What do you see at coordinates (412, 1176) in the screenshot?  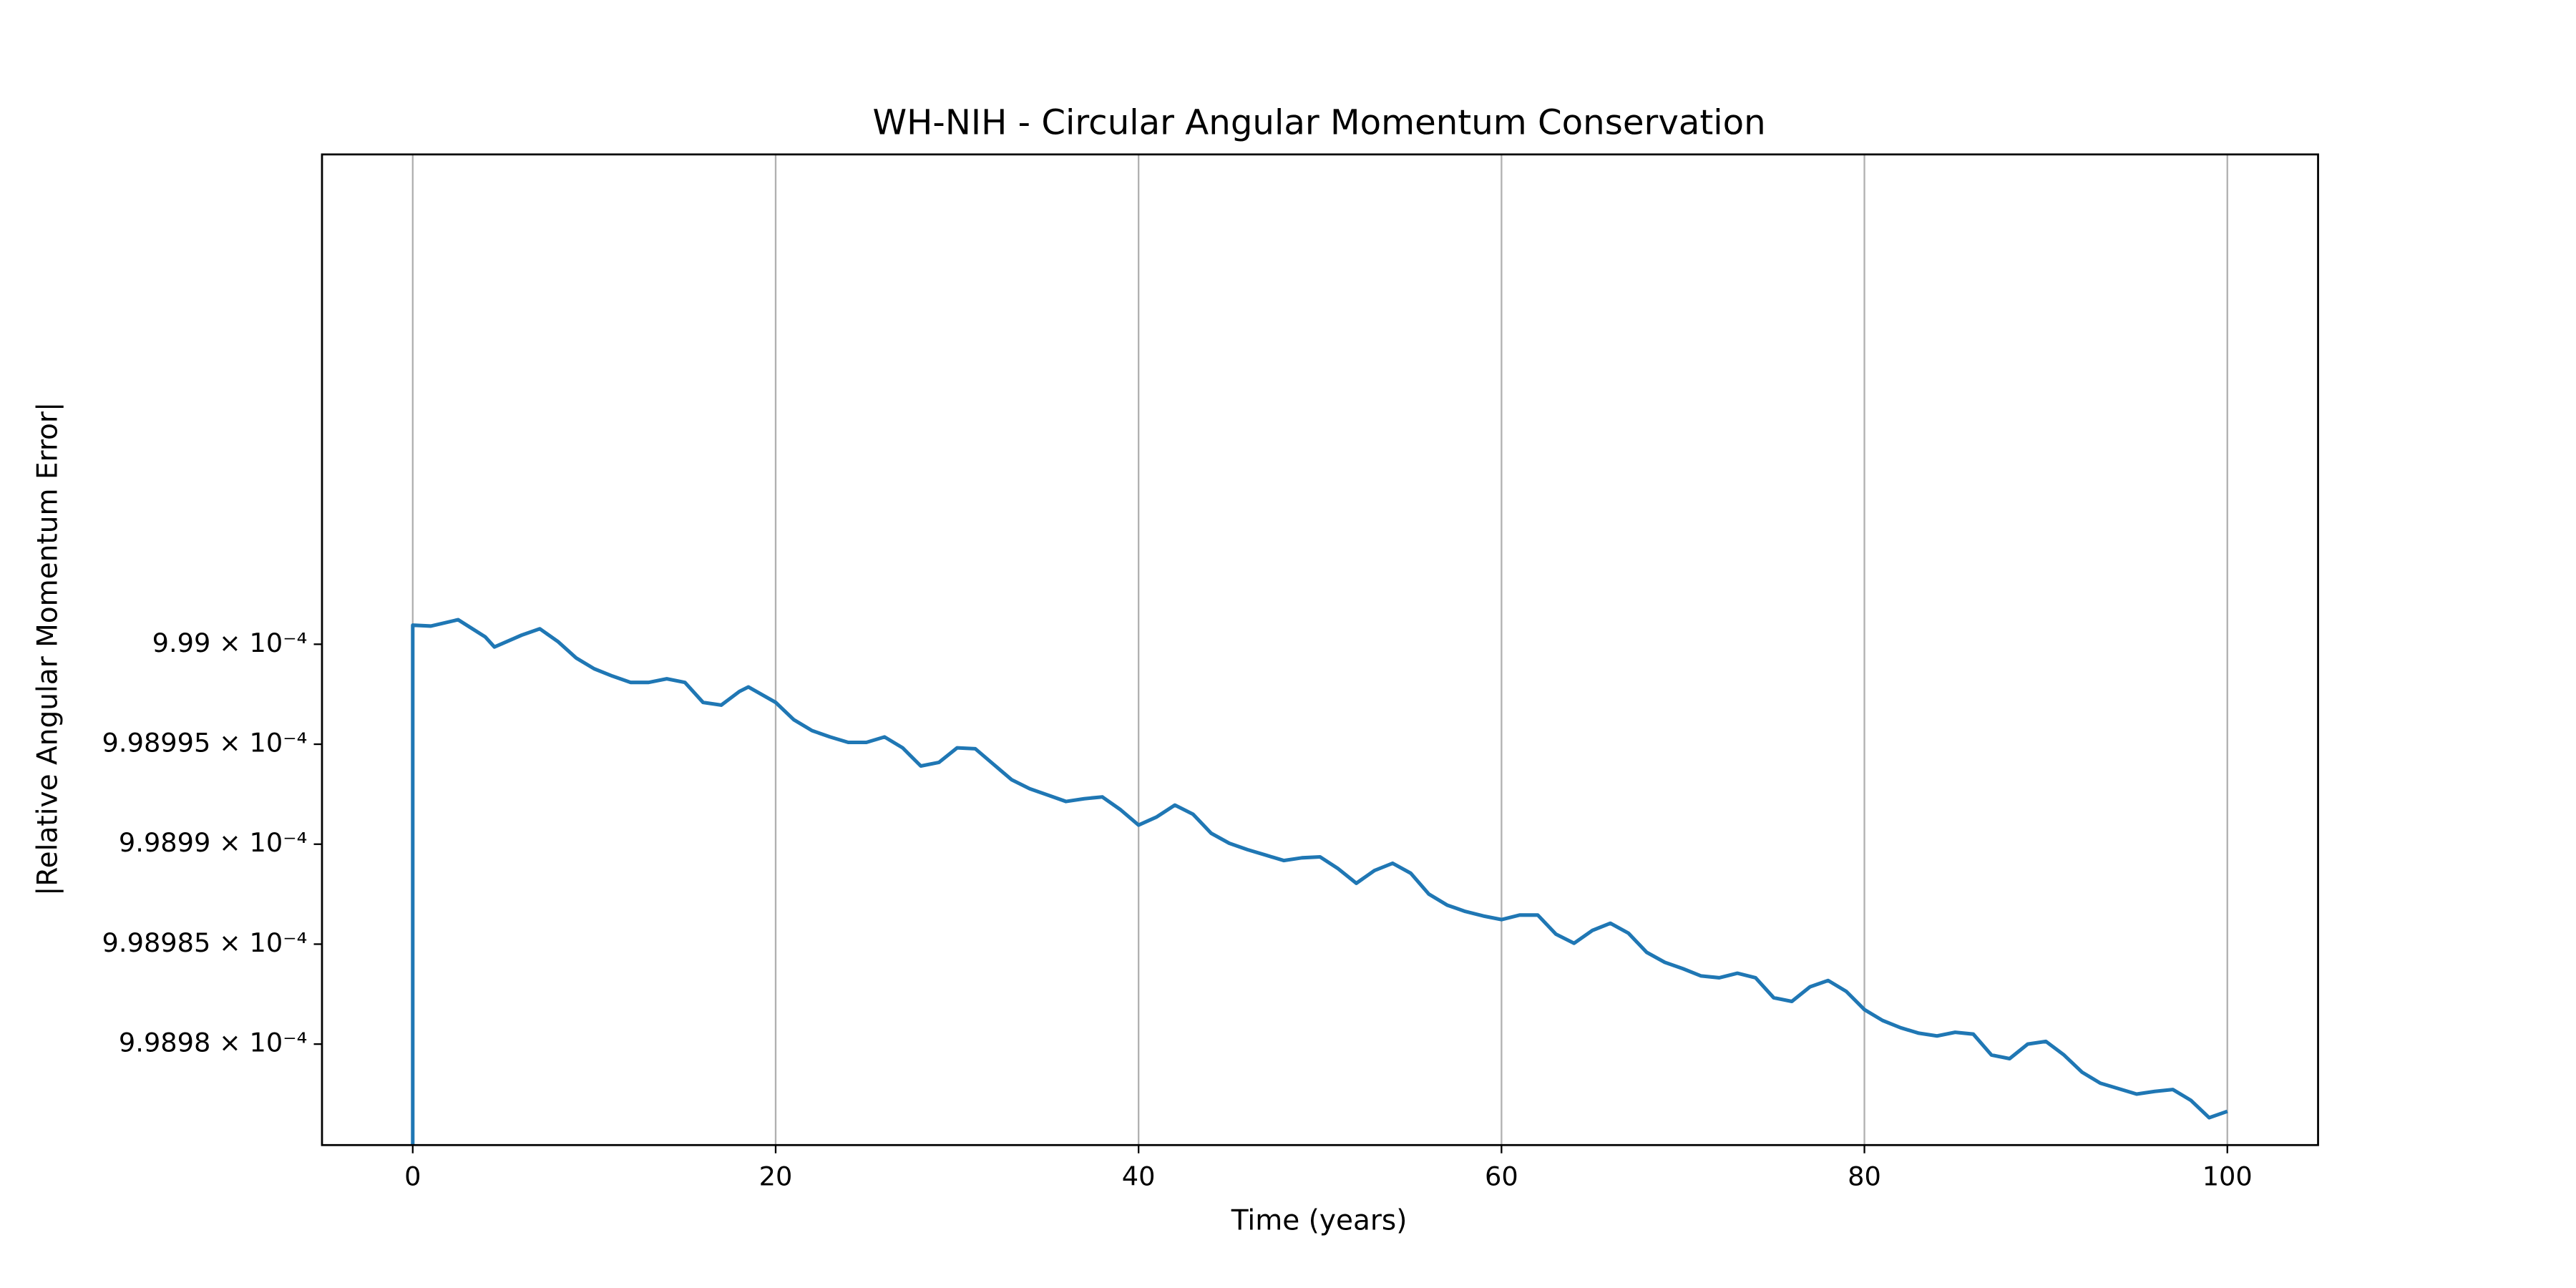 I see `x-tick-label: 0` at bounding box center [412, 1176].